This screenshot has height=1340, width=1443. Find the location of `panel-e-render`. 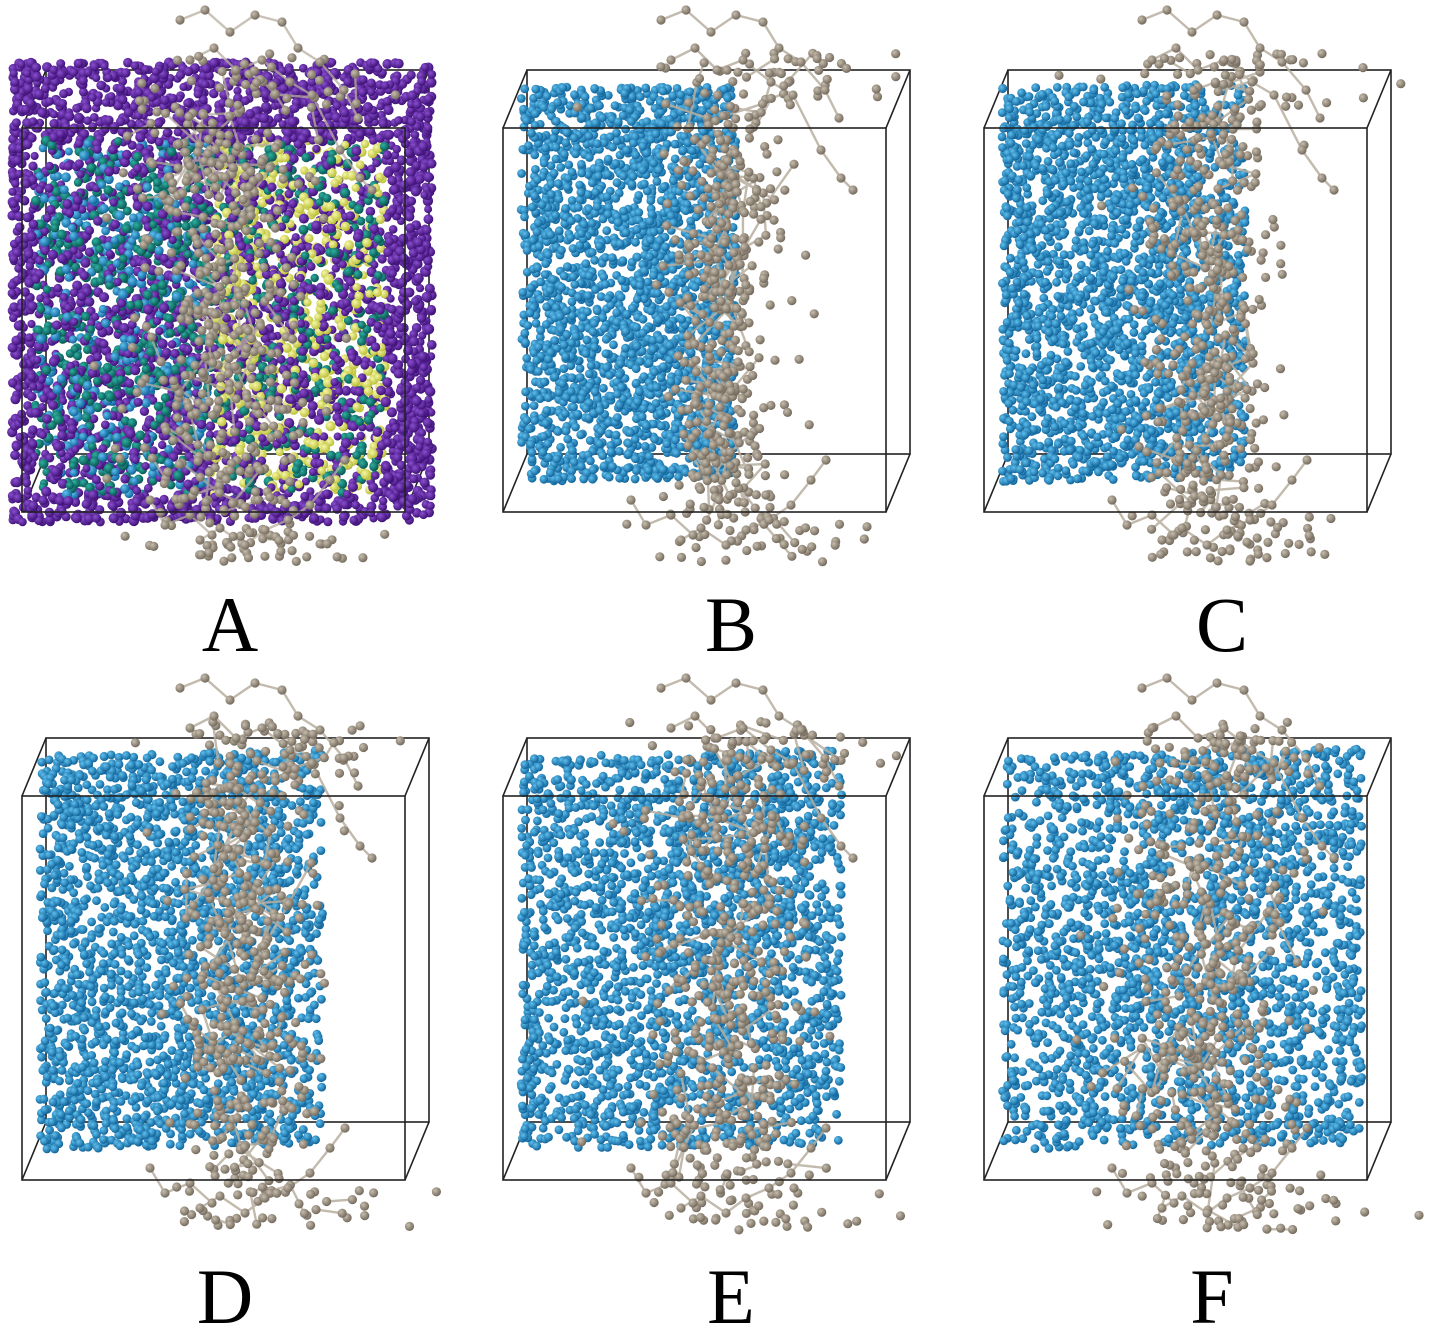

panel-e-render is located at coordinates (706, 954).